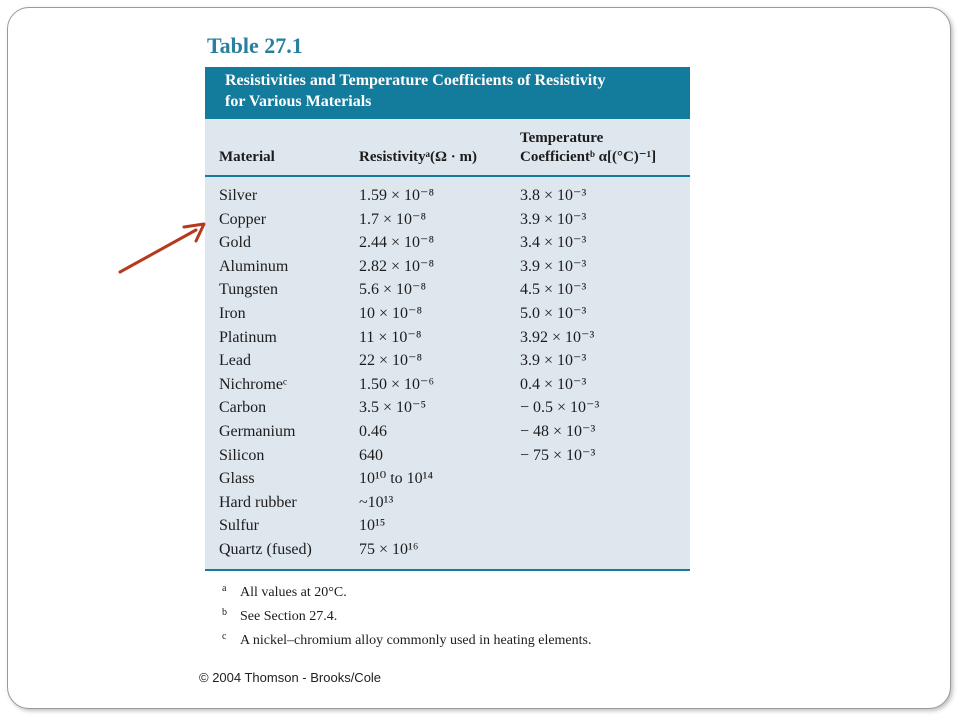 Image resolution: width=960 pixels, height=720 pixels. I want to click on header-material: Material, so click(247, 157).